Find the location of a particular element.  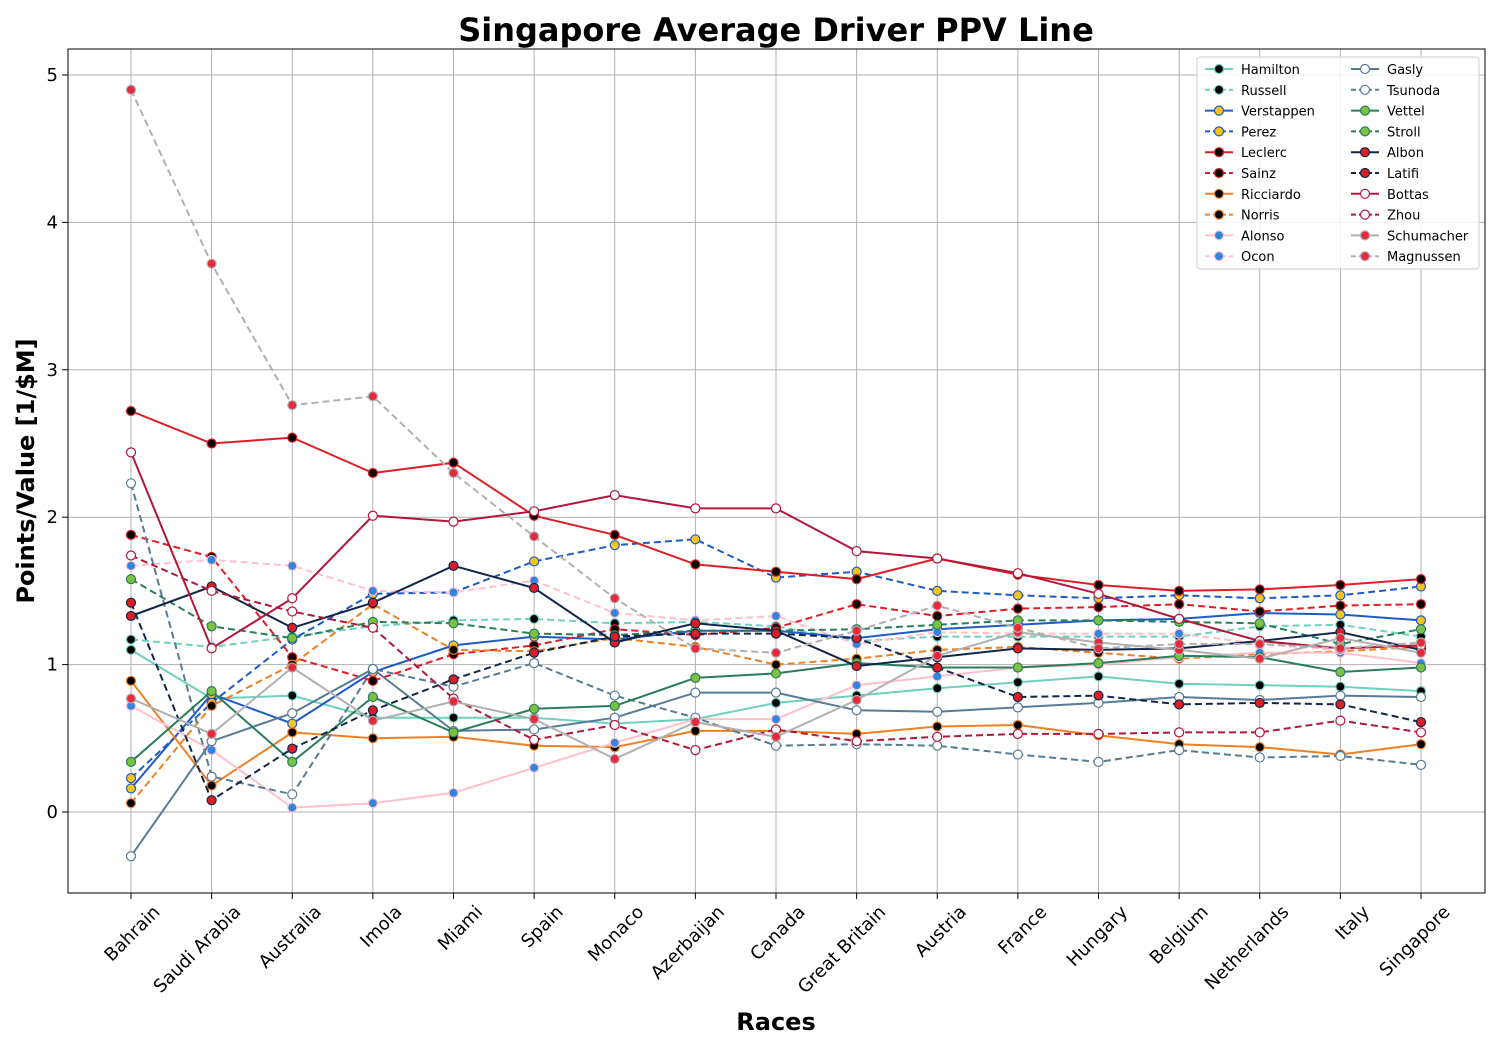

legend-entry: Leclerc is located at coordinates (1246, 153).